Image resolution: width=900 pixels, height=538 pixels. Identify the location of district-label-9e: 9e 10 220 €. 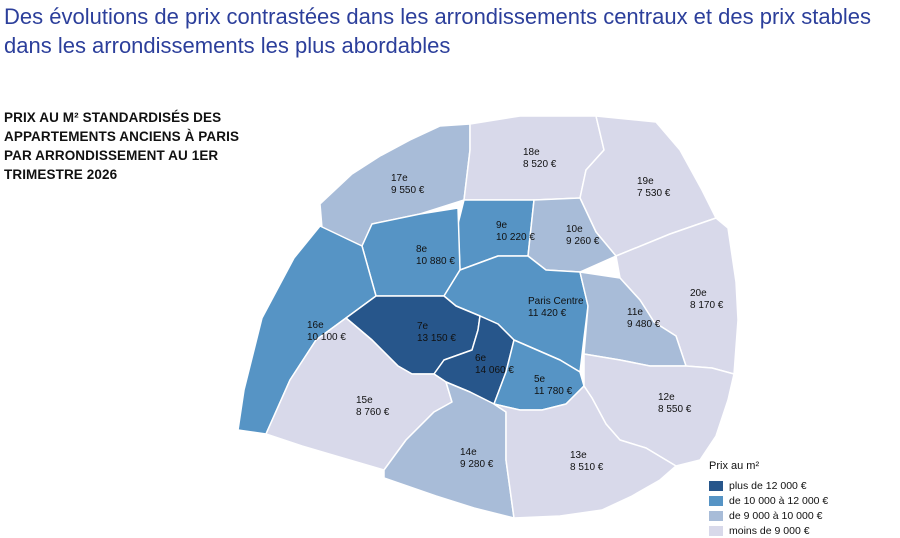
(515, 231).